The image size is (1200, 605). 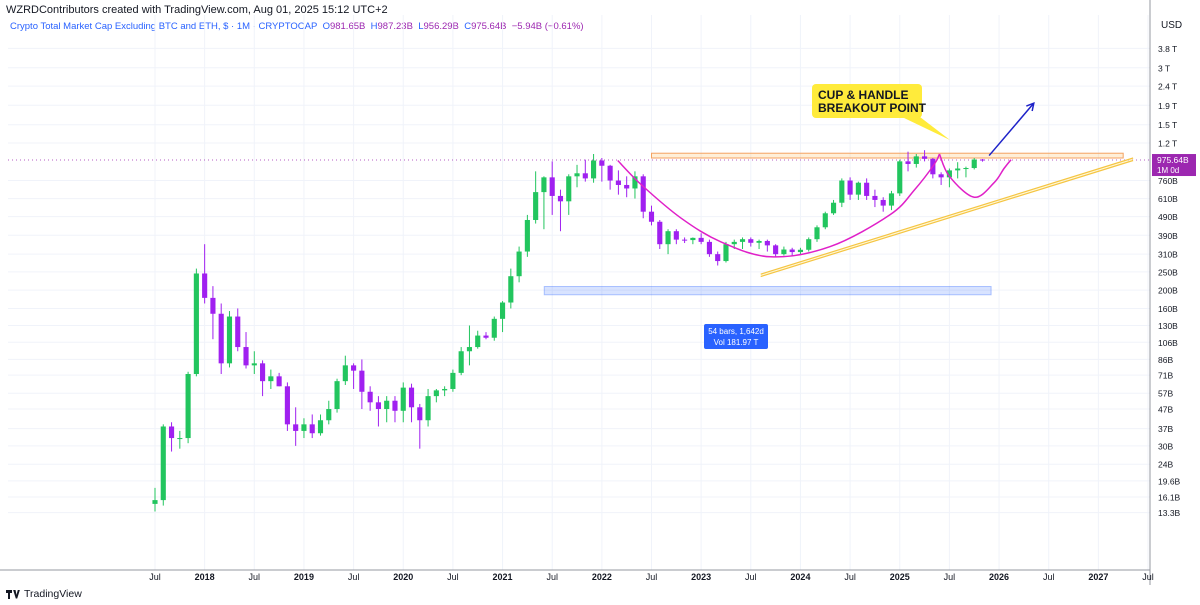 What do you see at coordinates (1168, 217) in the screenshot?
I see `price-tick-label: 490B` at bounding box center [1168, 217].